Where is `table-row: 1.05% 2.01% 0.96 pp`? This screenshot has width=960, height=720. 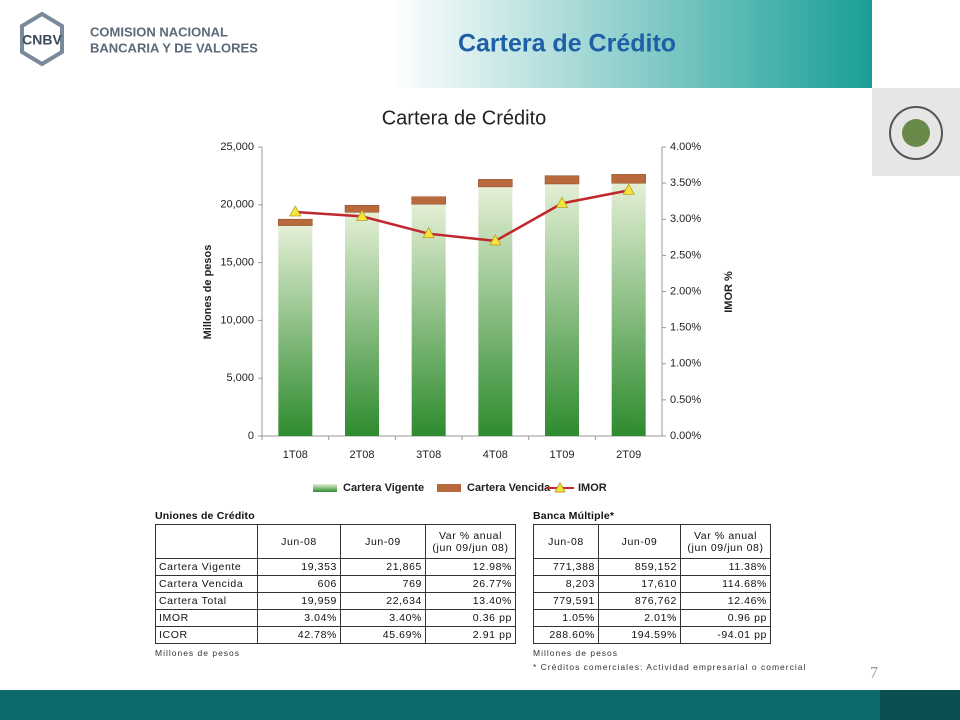 table-row: 1.05% 2.01% 0.96 pp is located at coordinates (652, 618).